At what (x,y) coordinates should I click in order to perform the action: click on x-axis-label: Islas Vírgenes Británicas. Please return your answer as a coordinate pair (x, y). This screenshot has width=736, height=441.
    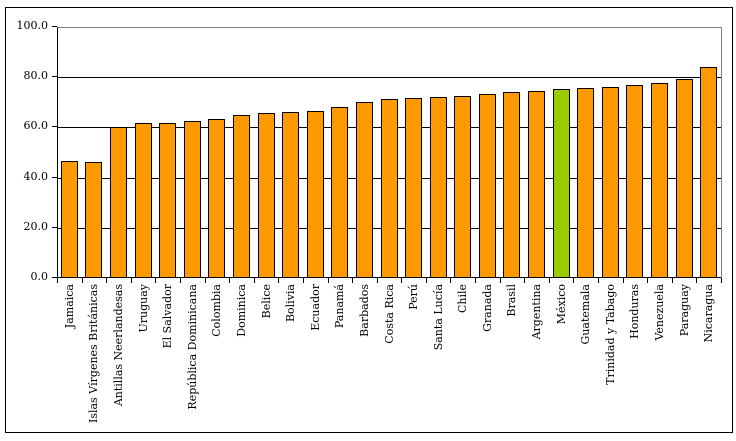
    Looking at the image, I should click on (93, 354).